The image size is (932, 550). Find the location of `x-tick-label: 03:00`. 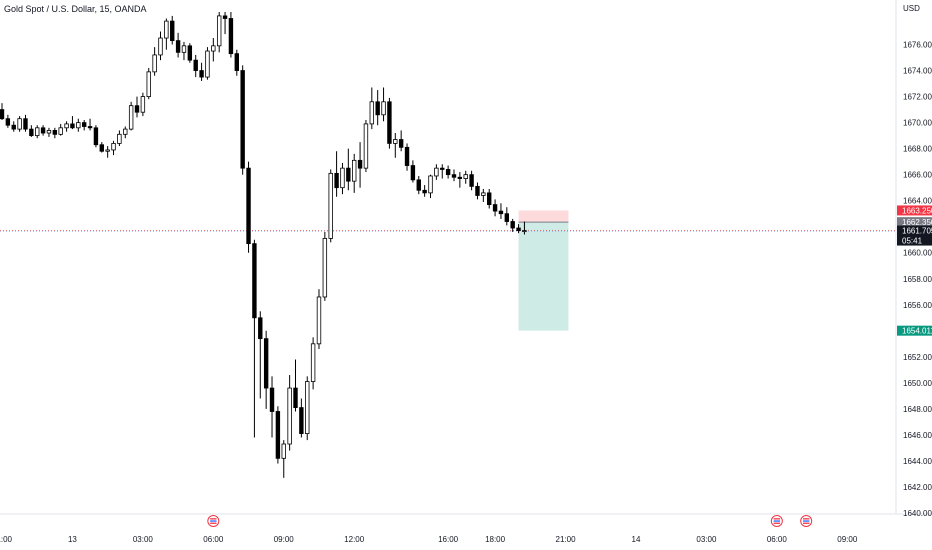

x-tick-label: 03:00 is located at coordinates (706, 539).